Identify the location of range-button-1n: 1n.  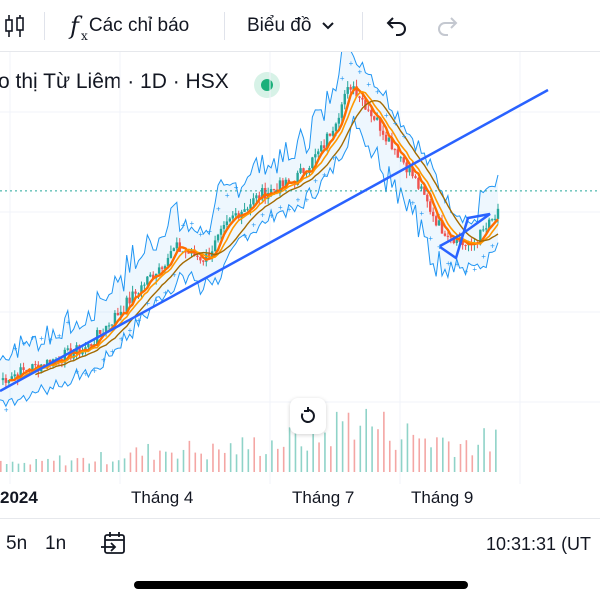
(56, 543).